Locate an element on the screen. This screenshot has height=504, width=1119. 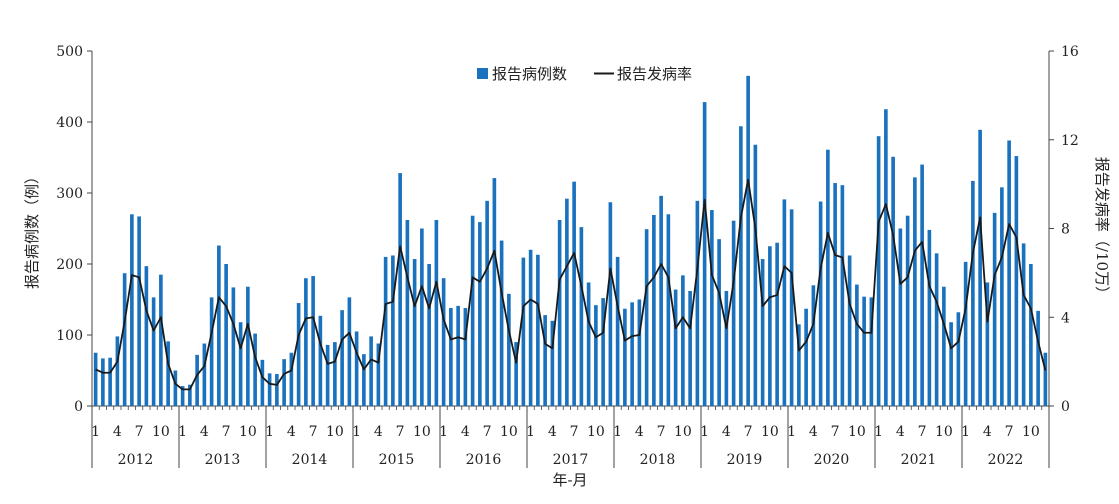
x-year-label: 2013 is located at coordinates (223, 460).